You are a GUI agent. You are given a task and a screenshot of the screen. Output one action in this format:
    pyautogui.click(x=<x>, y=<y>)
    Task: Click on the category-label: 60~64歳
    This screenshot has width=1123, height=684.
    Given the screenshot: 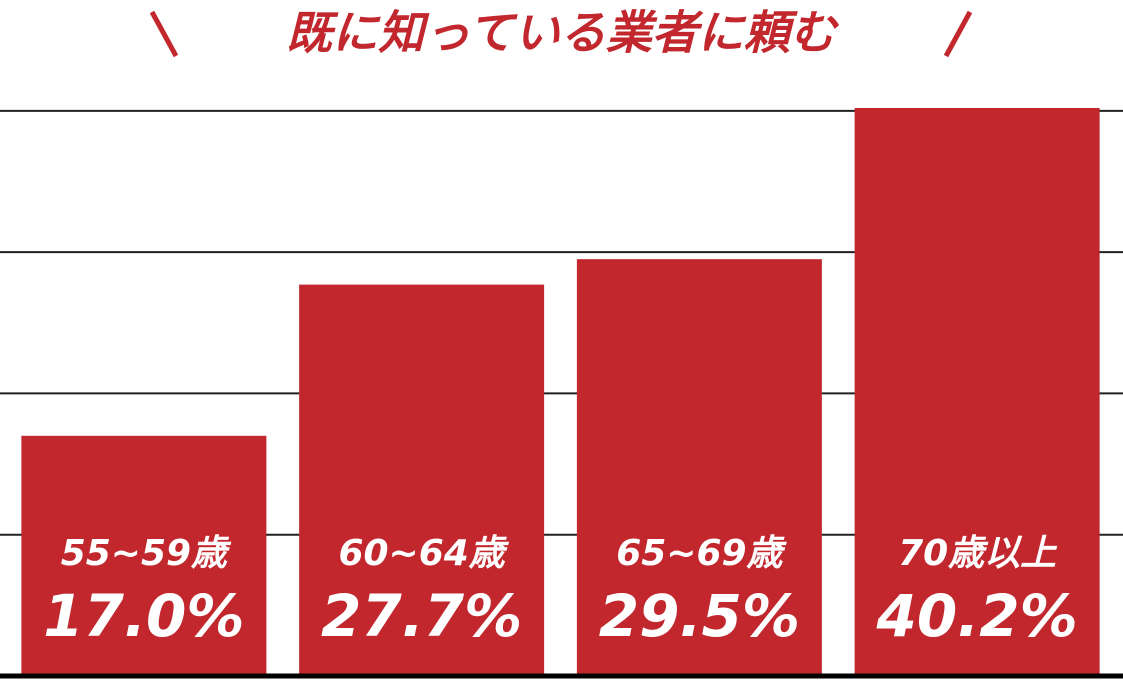 What is the action you would take?
    pyautogui.click(x=423, y=553)
    